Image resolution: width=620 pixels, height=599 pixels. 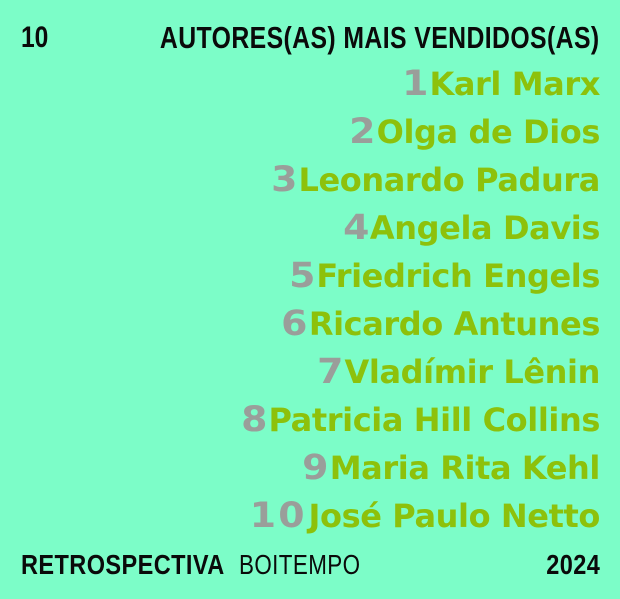 What do you see at coordinates (300, 564) in the screenshot?
I see `footer-publisher: BOITEMPO` at bounding box center [300, 564].